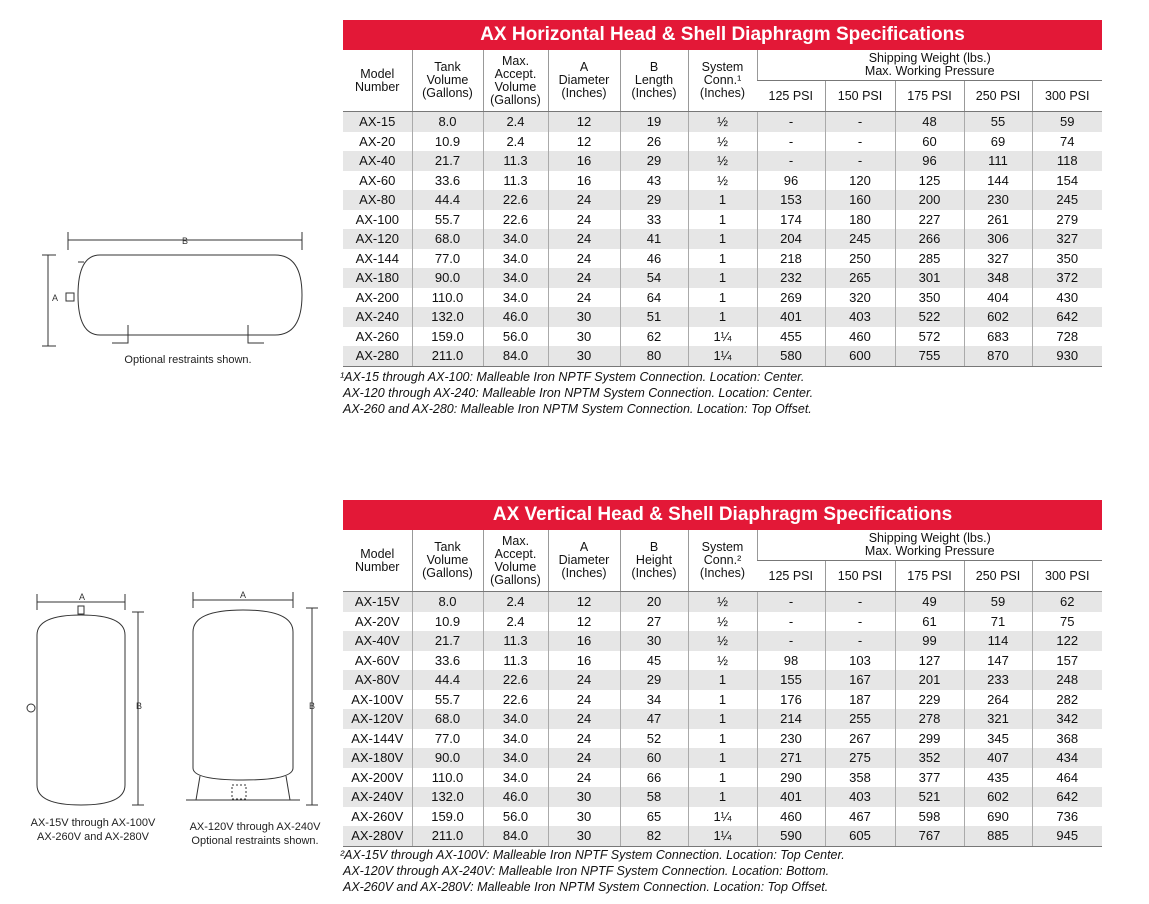  I want to click on cell: 127, so click(929, 660).